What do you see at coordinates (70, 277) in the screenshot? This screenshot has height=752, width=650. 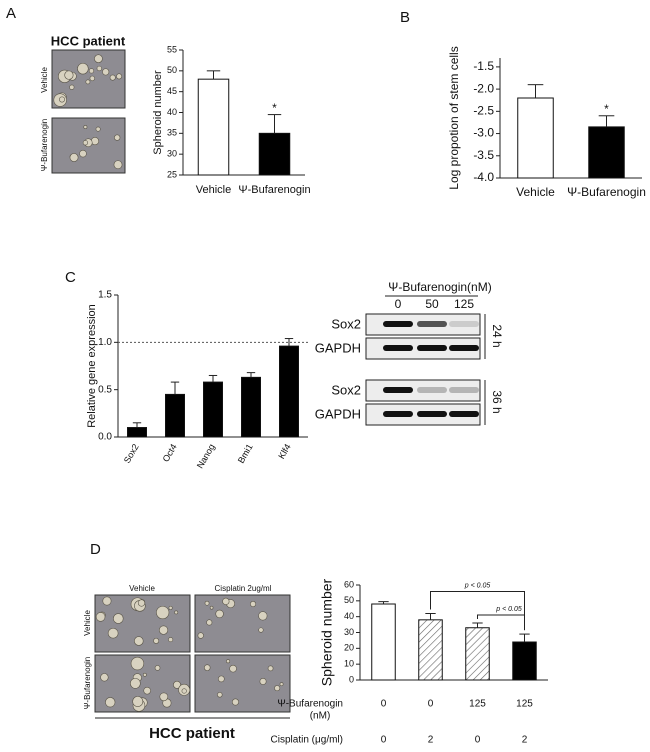 I see `panel-label: C` at bounding box center [70, 277].